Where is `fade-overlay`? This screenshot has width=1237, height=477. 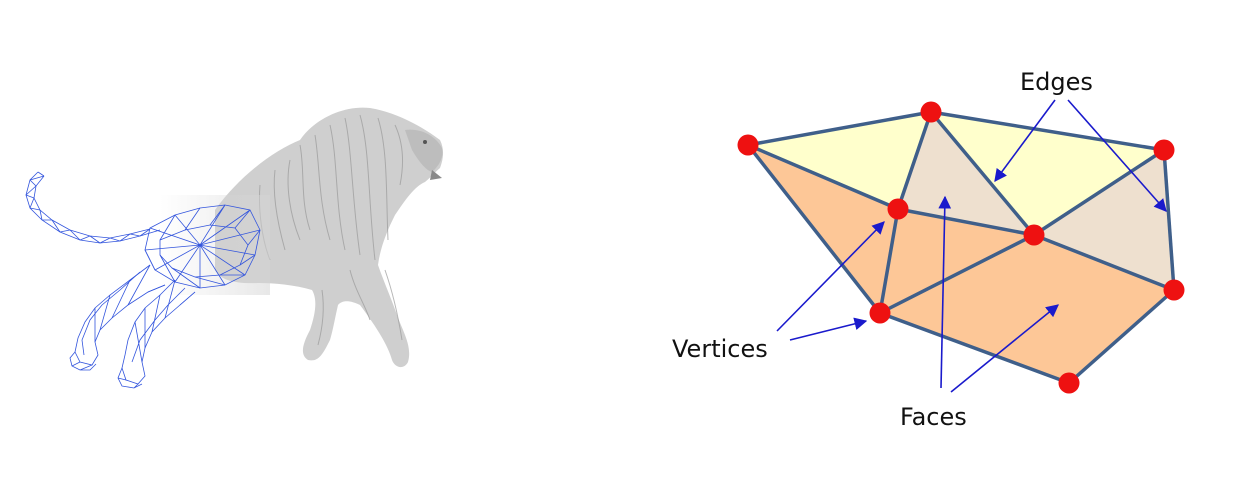
fade-overlay is located at coordinates (215, 245).